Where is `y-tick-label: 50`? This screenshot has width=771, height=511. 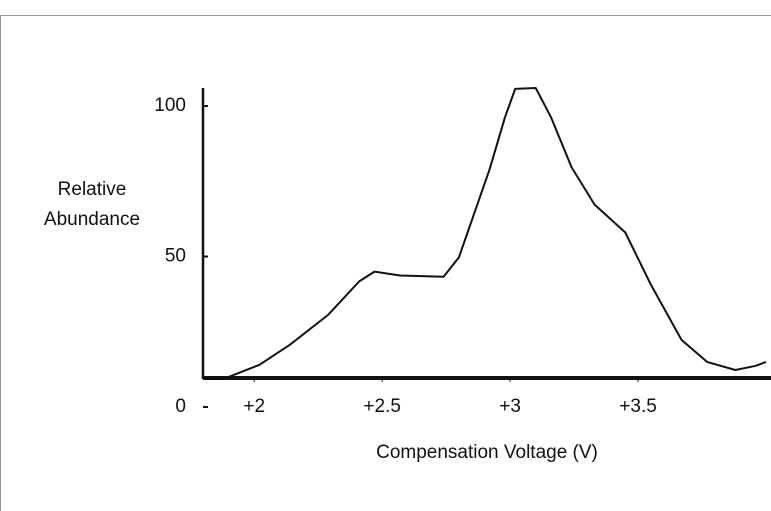 y-tick-label: 50 is located at coordinates (175, 256).